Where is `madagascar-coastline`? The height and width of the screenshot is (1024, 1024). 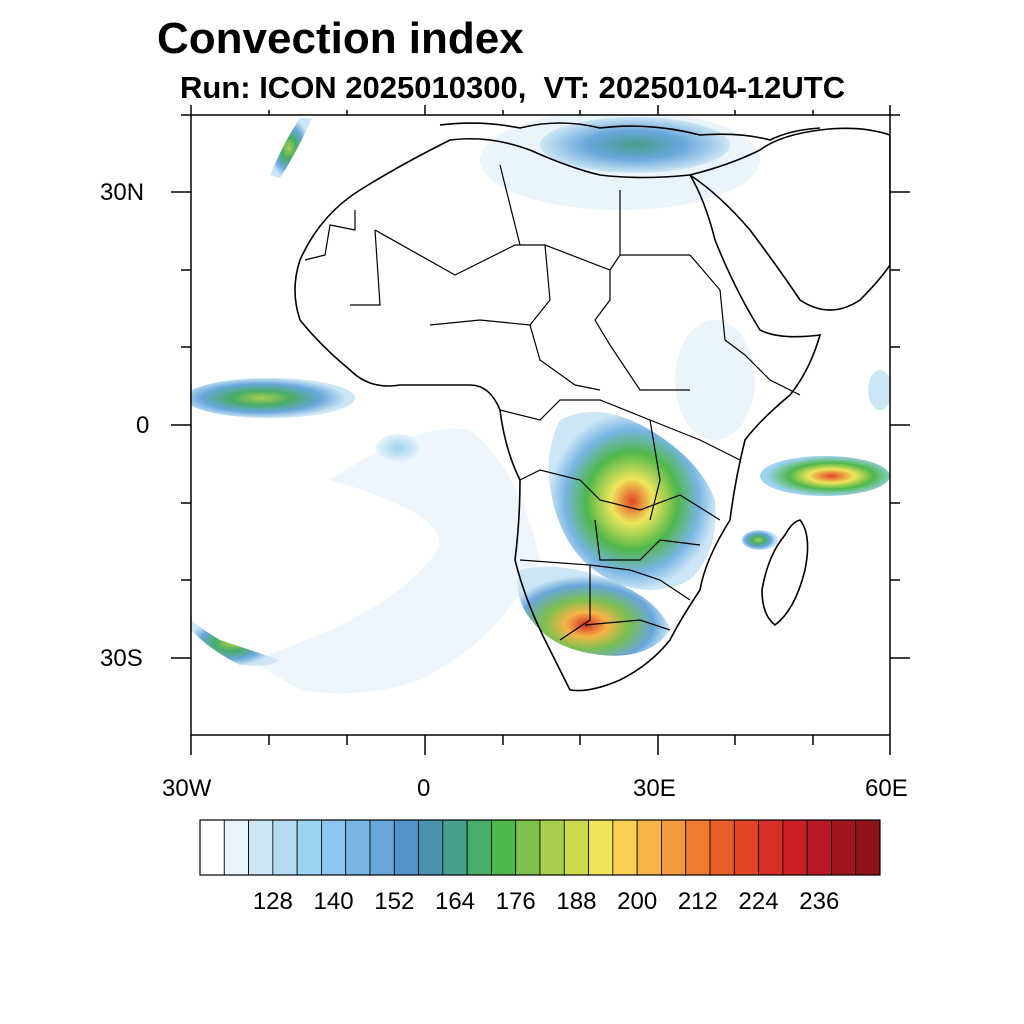
madagascar-coastline is located at coordinates (785, 573).